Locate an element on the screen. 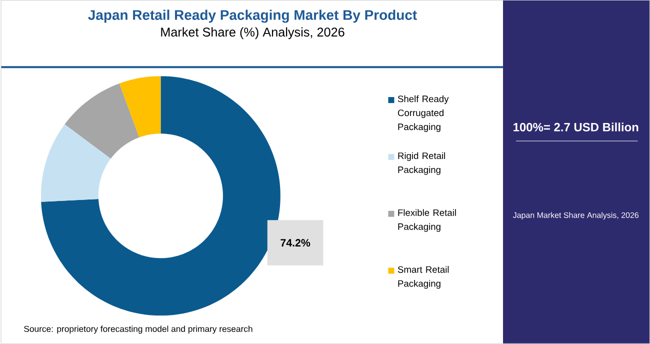 This screenshot has height=344, width=650. chart-subtitle: Market Share (%) Analysis, 2026 is located at coordinates (252, 33).